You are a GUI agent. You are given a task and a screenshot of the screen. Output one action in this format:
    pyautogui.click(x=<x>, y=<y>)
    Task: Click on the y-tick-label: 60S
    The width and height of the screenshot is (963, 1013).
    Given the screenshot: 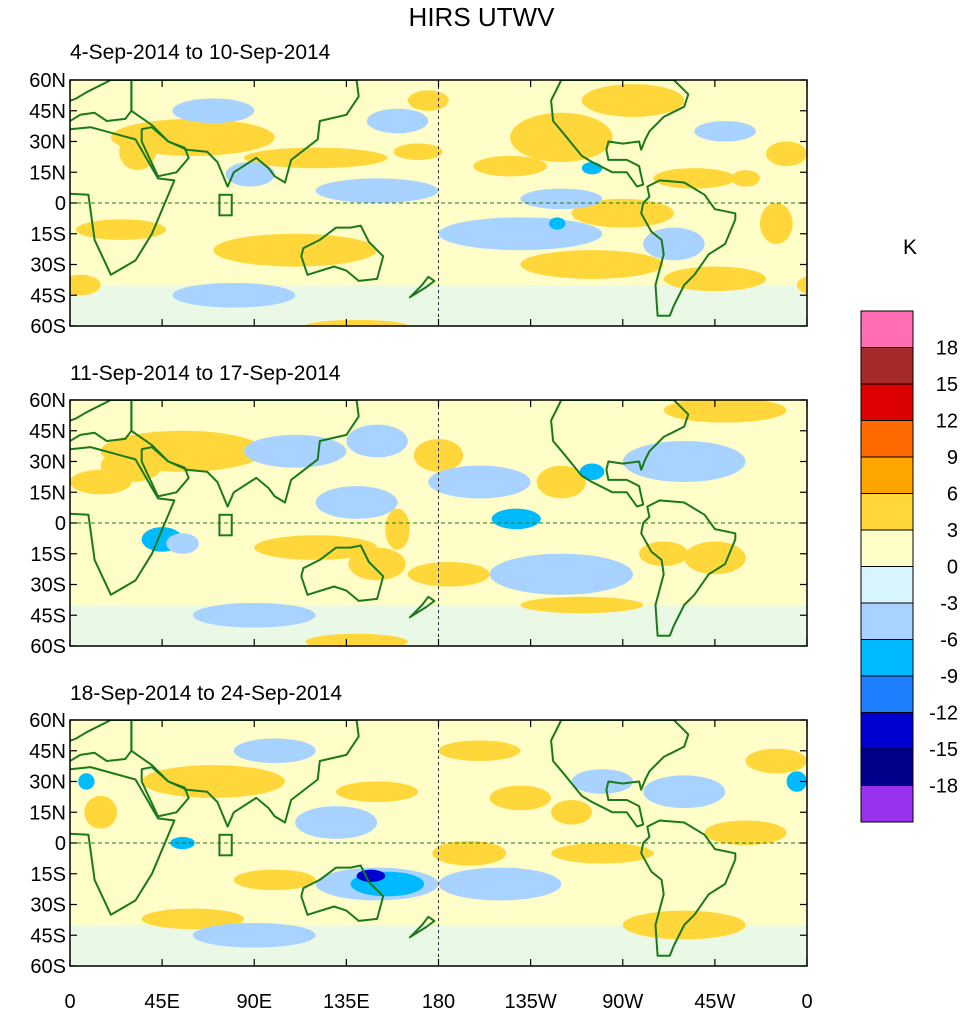 What is the action you would take?
    pyautogui.click(x=48, y=647)
    